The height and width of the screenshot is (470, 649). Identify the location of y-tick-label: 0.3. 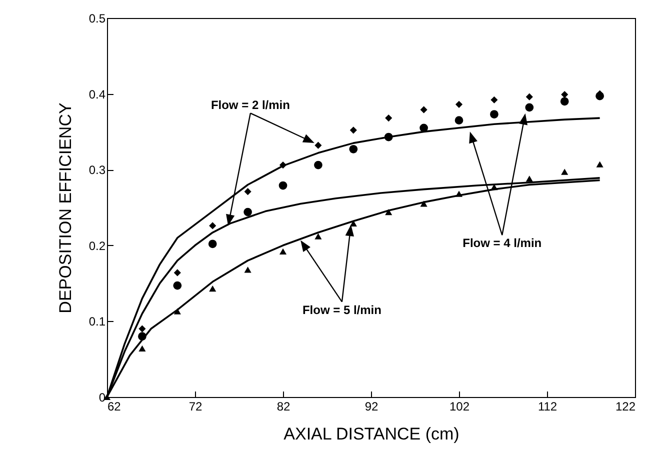
(97, 170).